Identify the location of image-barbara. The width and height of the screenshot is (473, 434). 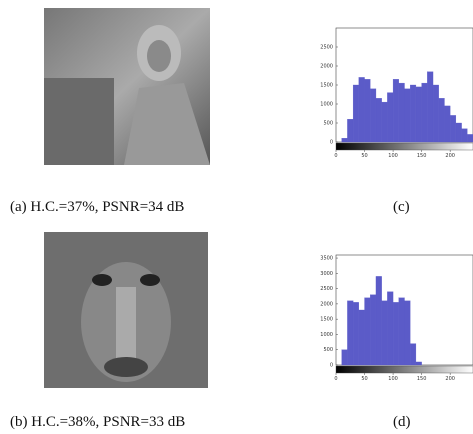
(127, 86).